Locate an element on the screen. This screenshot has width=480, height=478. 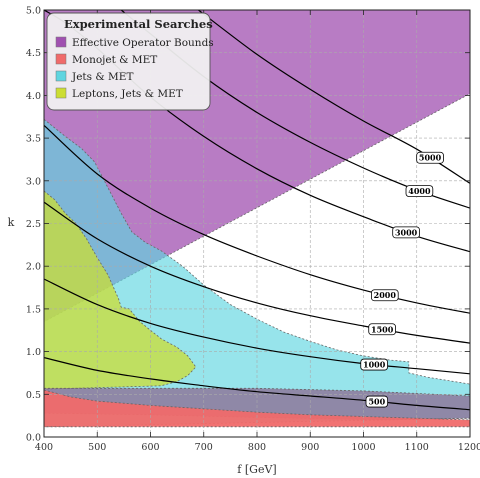
contour-label: 1000 is located at coordinates (374, 365).